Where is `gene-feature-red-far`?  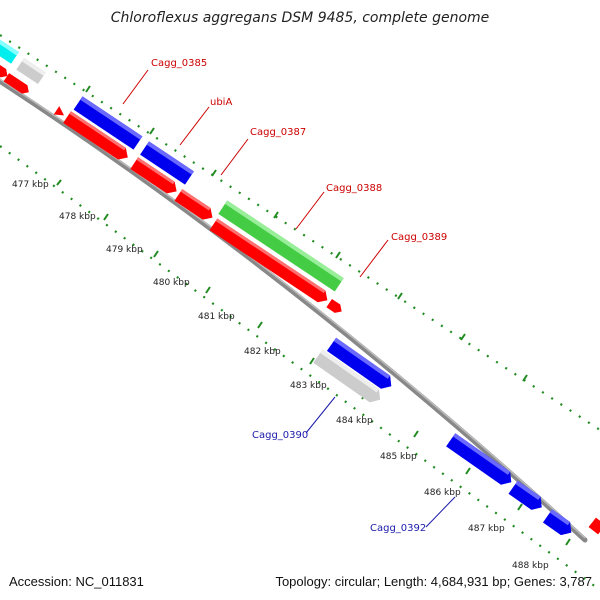 gene-feature-red-far is located at coordinates (594, 526).